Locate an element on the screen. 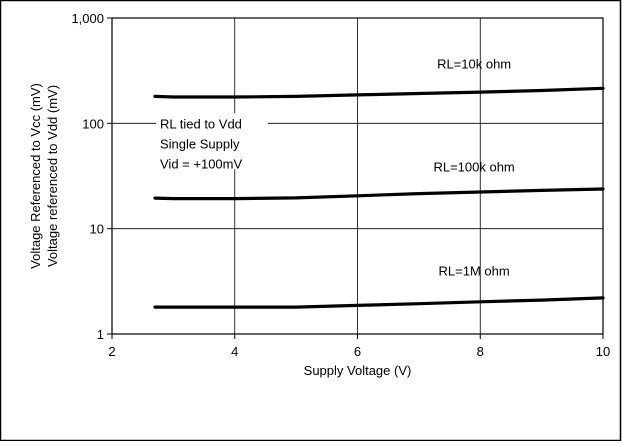  y-tick-label: 1 is located at coordinates (100, 334).